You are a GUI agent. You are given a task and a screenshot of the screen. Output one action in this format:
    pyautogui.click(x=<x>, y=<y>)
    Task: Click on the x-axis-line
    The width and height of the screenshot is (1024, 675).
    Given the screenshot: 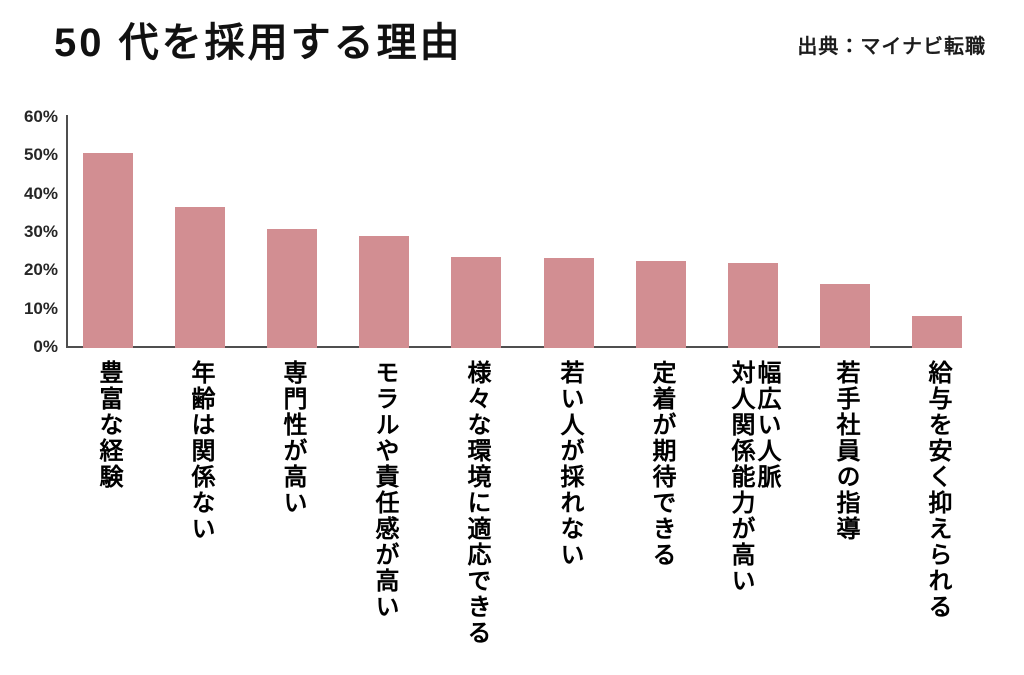 What is the action you would take?
    pyautogui.click(x=511, y=347)
    